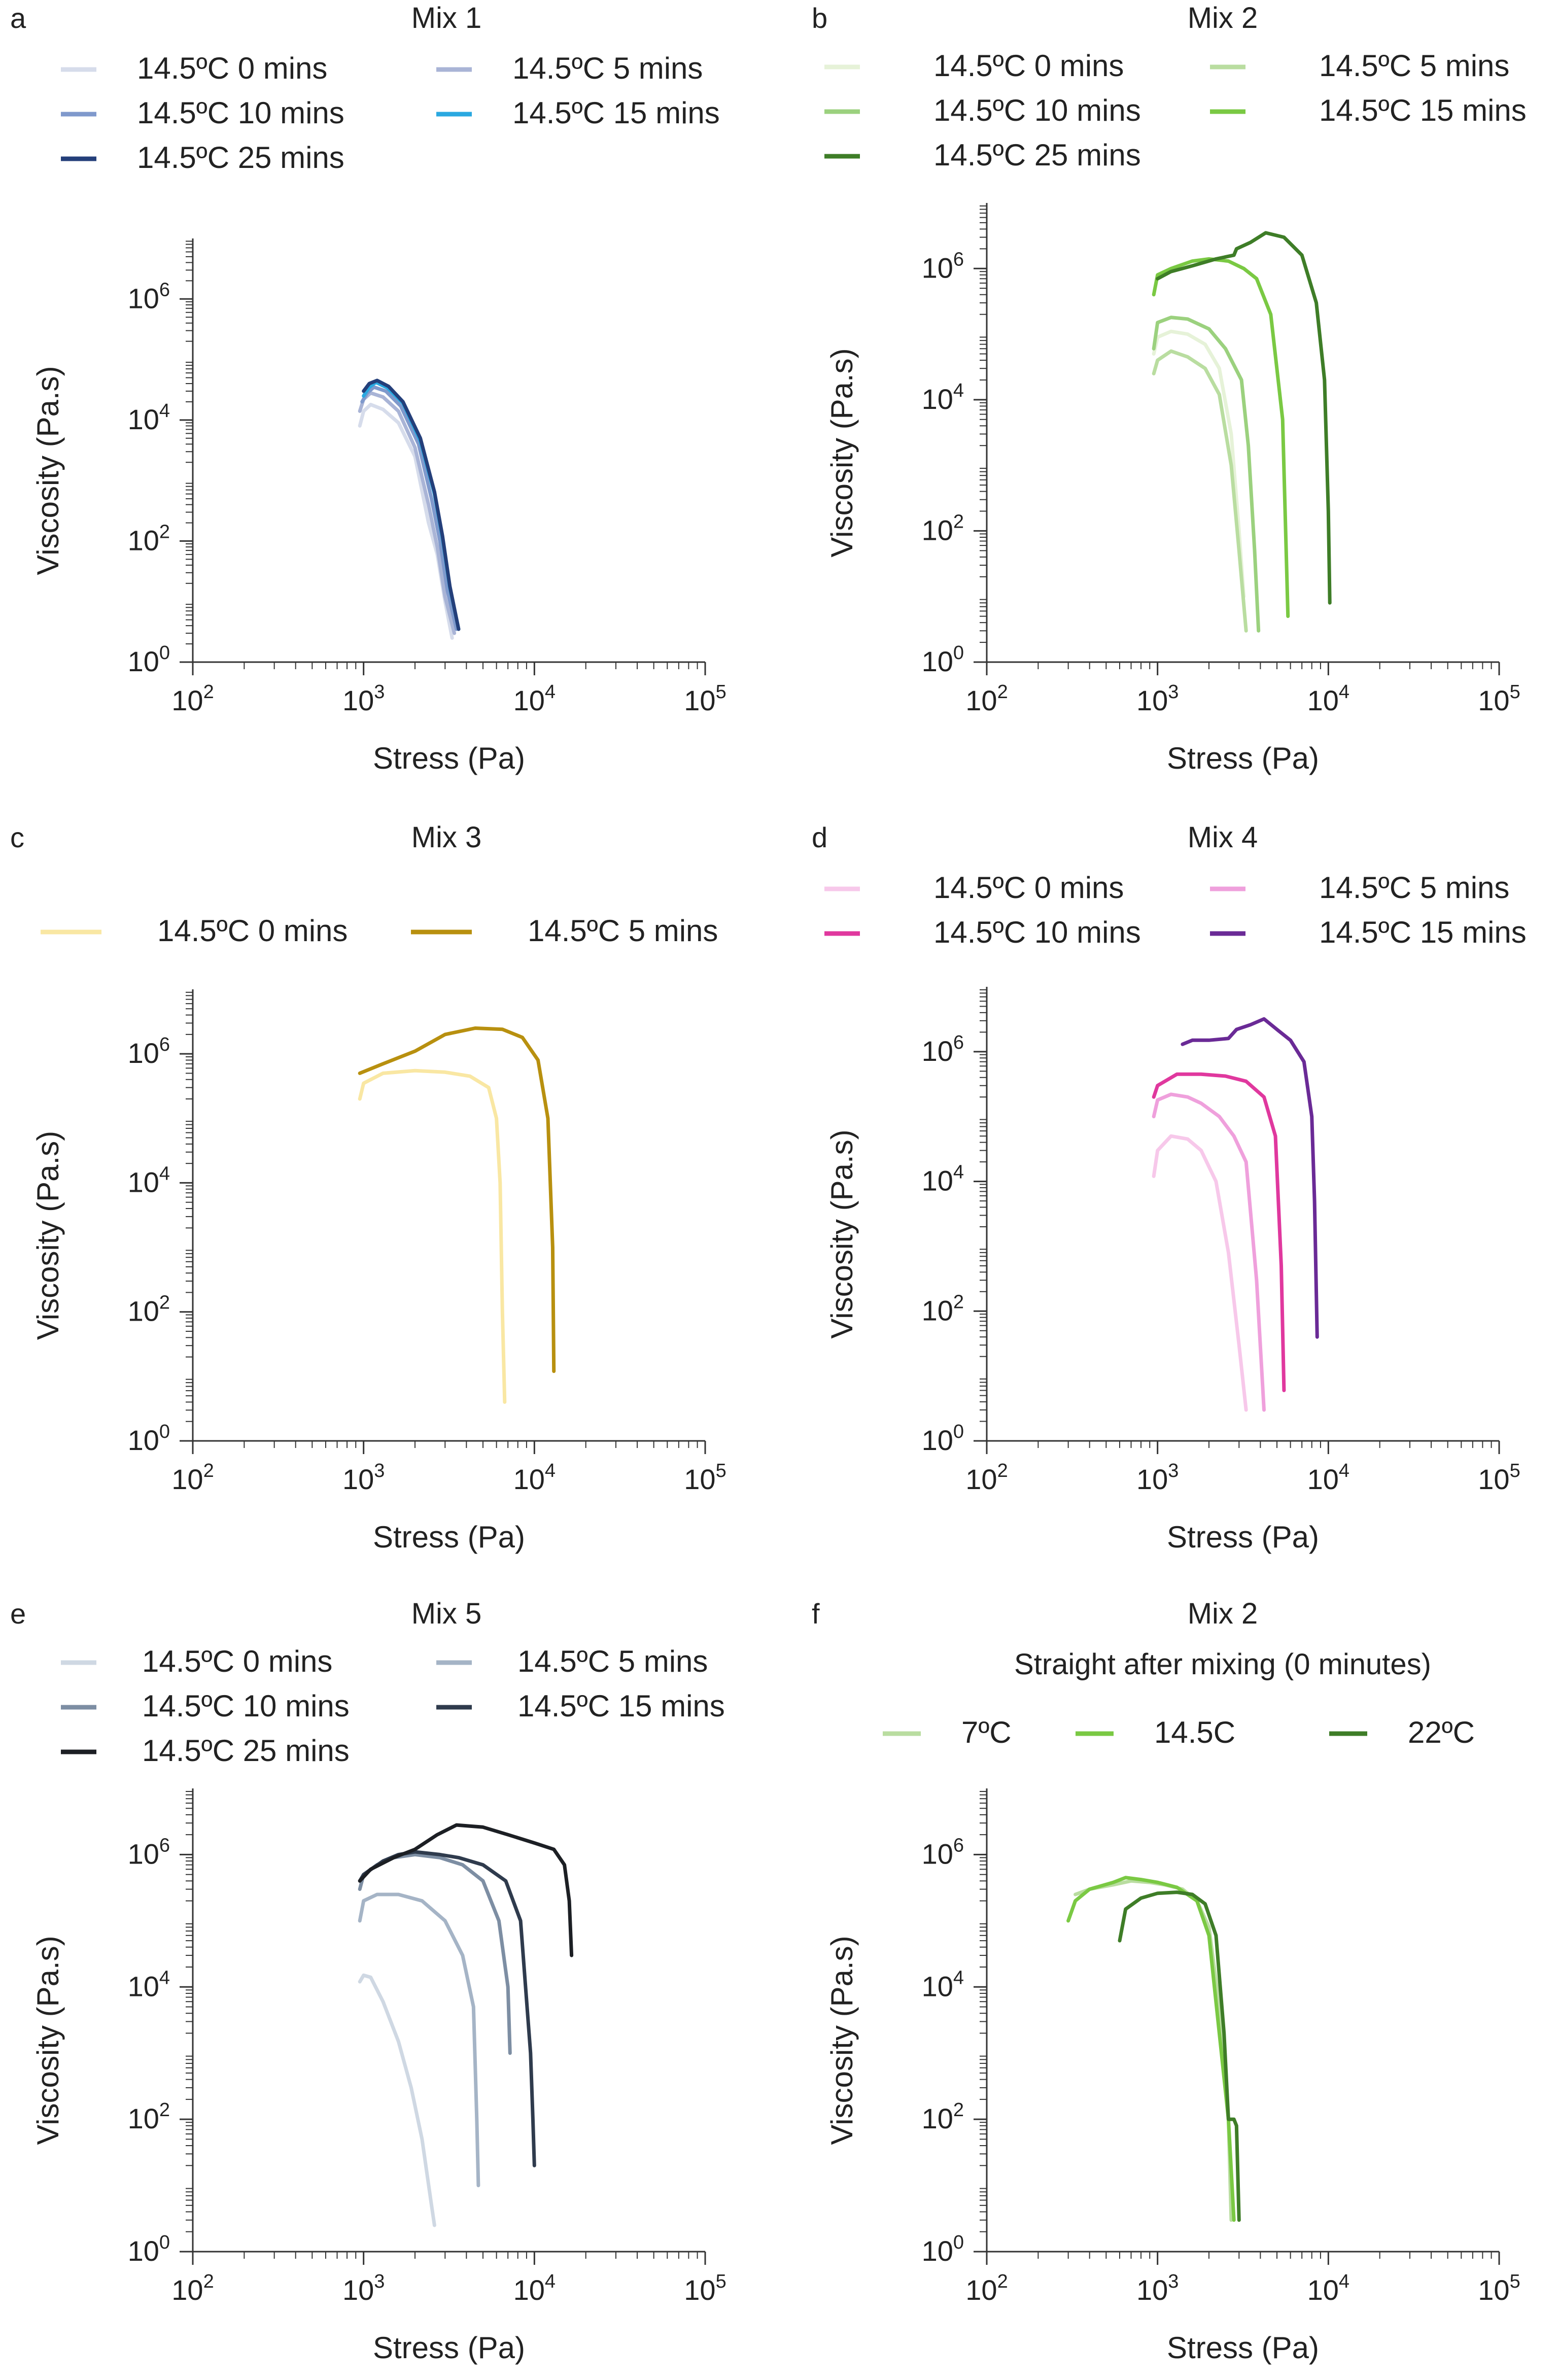 The height and width of the screenshot is (2380, 1558). I want to click on panel-letter: f, so click(816, 1614).